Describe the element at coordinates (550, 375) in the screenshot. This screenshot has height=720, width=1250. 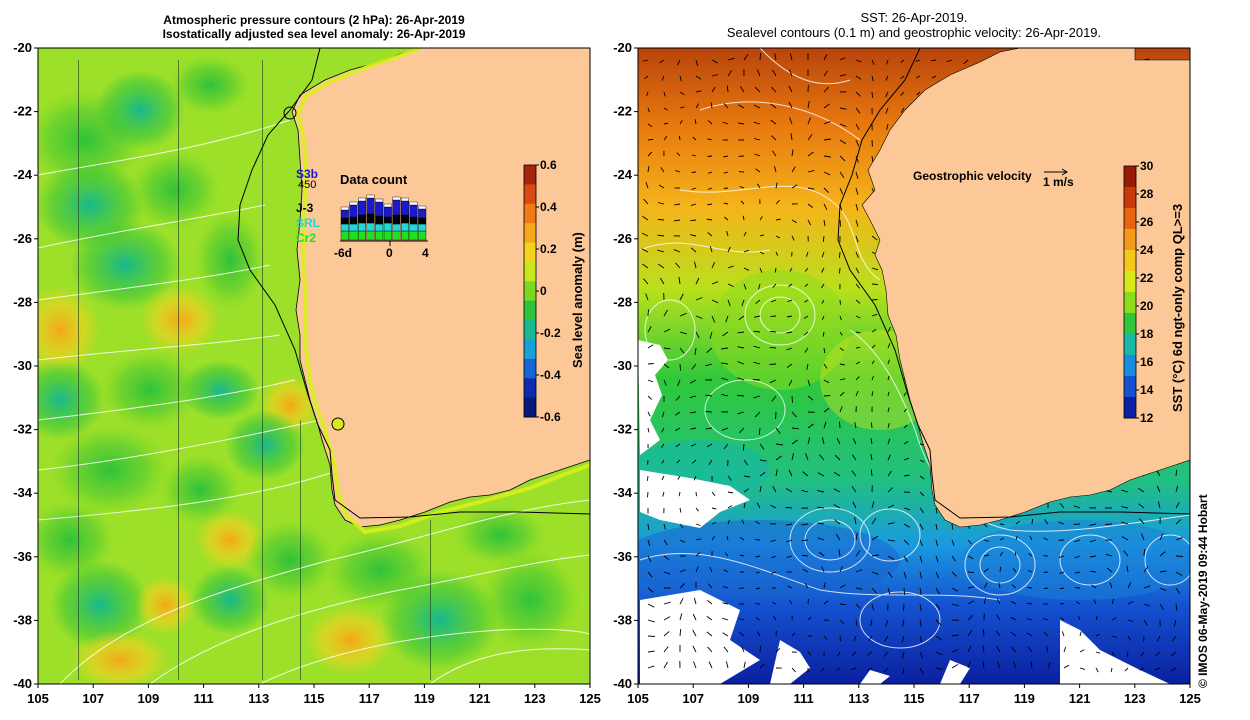
I see `left-colorbar-tick: -0.4` at that location.